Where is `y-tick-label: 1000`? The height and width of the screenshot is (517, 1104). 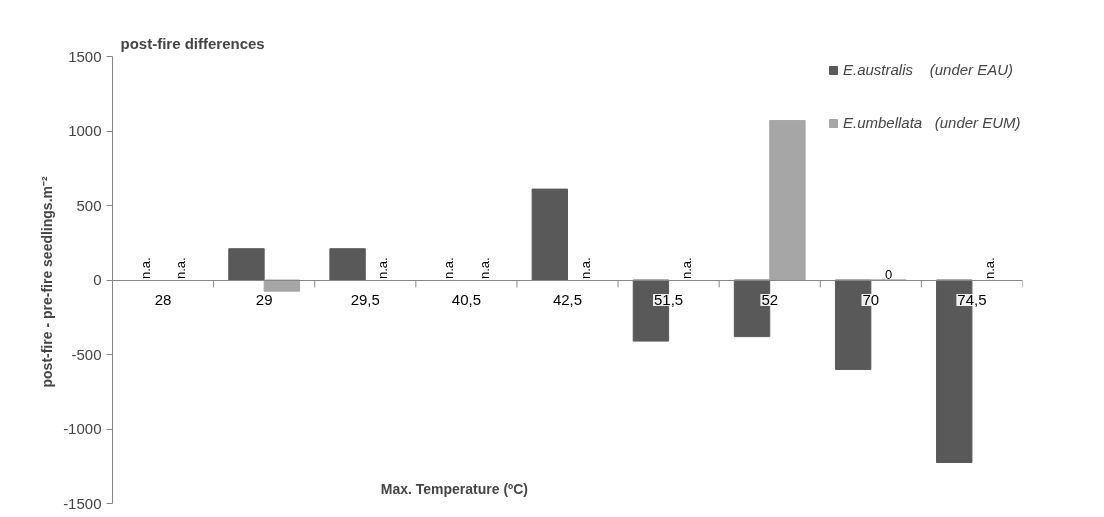
y-tick-label: 1000 is located at coordinates (85, 130).